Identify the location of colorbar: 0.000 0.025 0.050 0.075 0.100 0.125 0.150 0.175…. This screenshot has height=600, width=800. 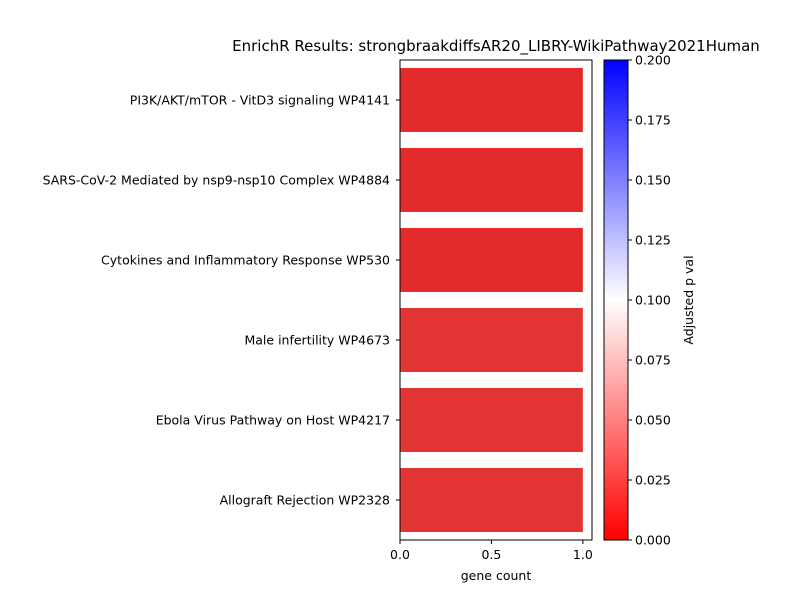
(649, 300).